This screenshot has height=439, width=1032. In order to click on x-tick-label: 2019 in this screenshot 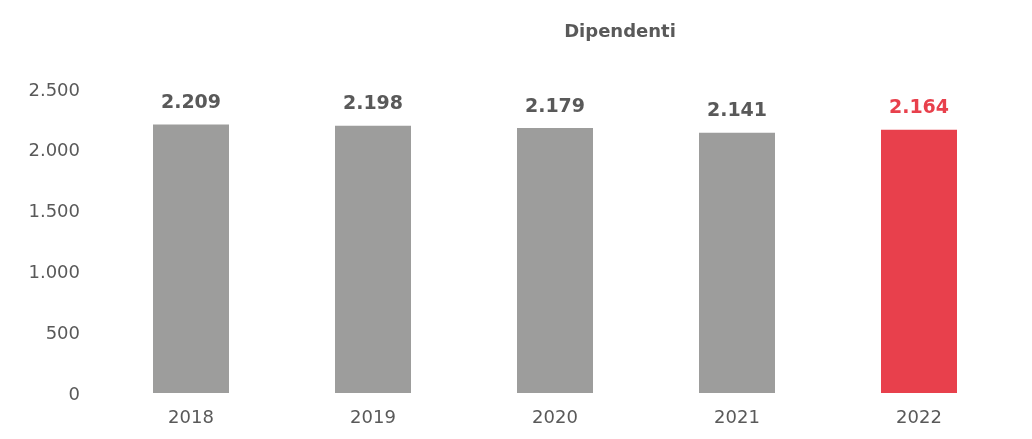, I will do `click(373, 416)`.